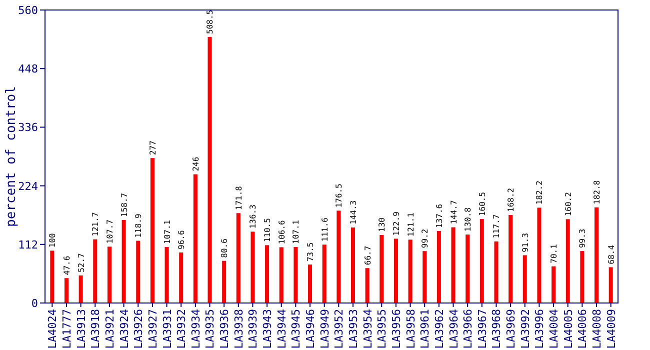 This screenshot has width=650, height=350. Describe the element at coordinates (468, 219) in the screenshot. I see `data-label: 130.8` at that location.